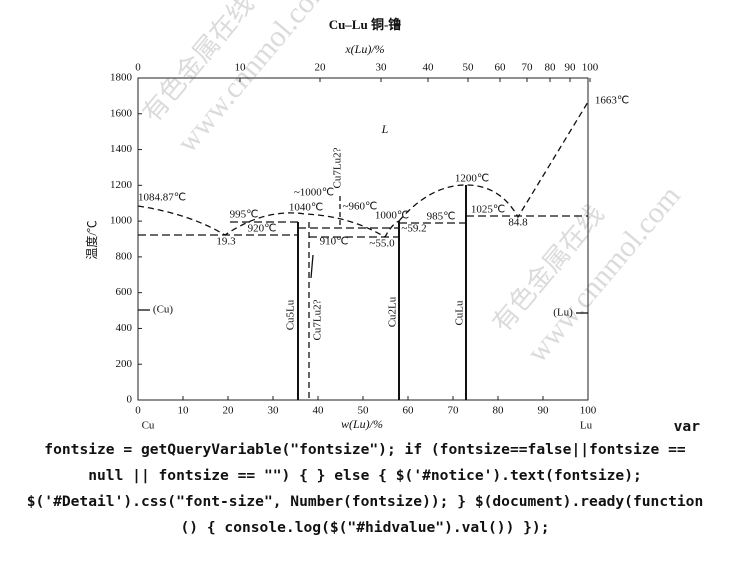  Describe the element at coordinates (184, 411) in the screenshot. I see `x-tick-label: 10` at that location.